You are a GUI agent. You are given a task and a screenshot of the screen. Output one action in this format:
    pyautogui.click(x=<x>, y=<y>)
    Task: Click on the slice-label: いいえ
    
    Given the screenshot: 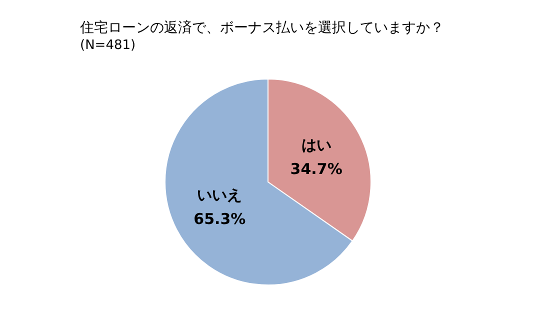 What is the action you would take?
    pyautogui.click(x=219, y=195)
    